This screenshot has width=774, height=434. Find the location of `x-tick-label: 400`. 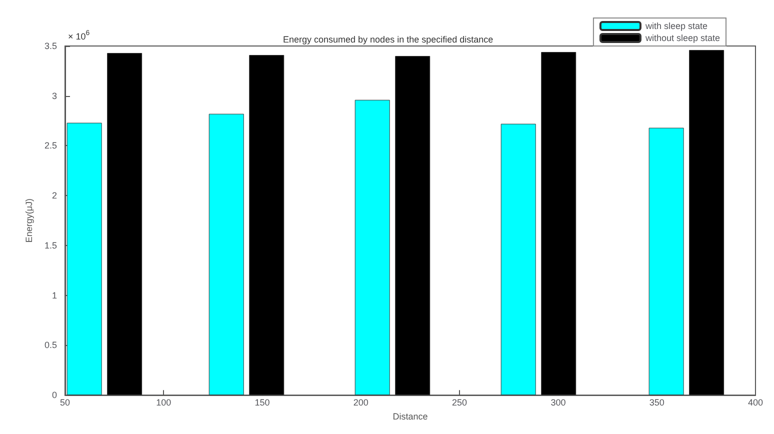

x-tick-label: 400 is located at coordinates (756, 403).